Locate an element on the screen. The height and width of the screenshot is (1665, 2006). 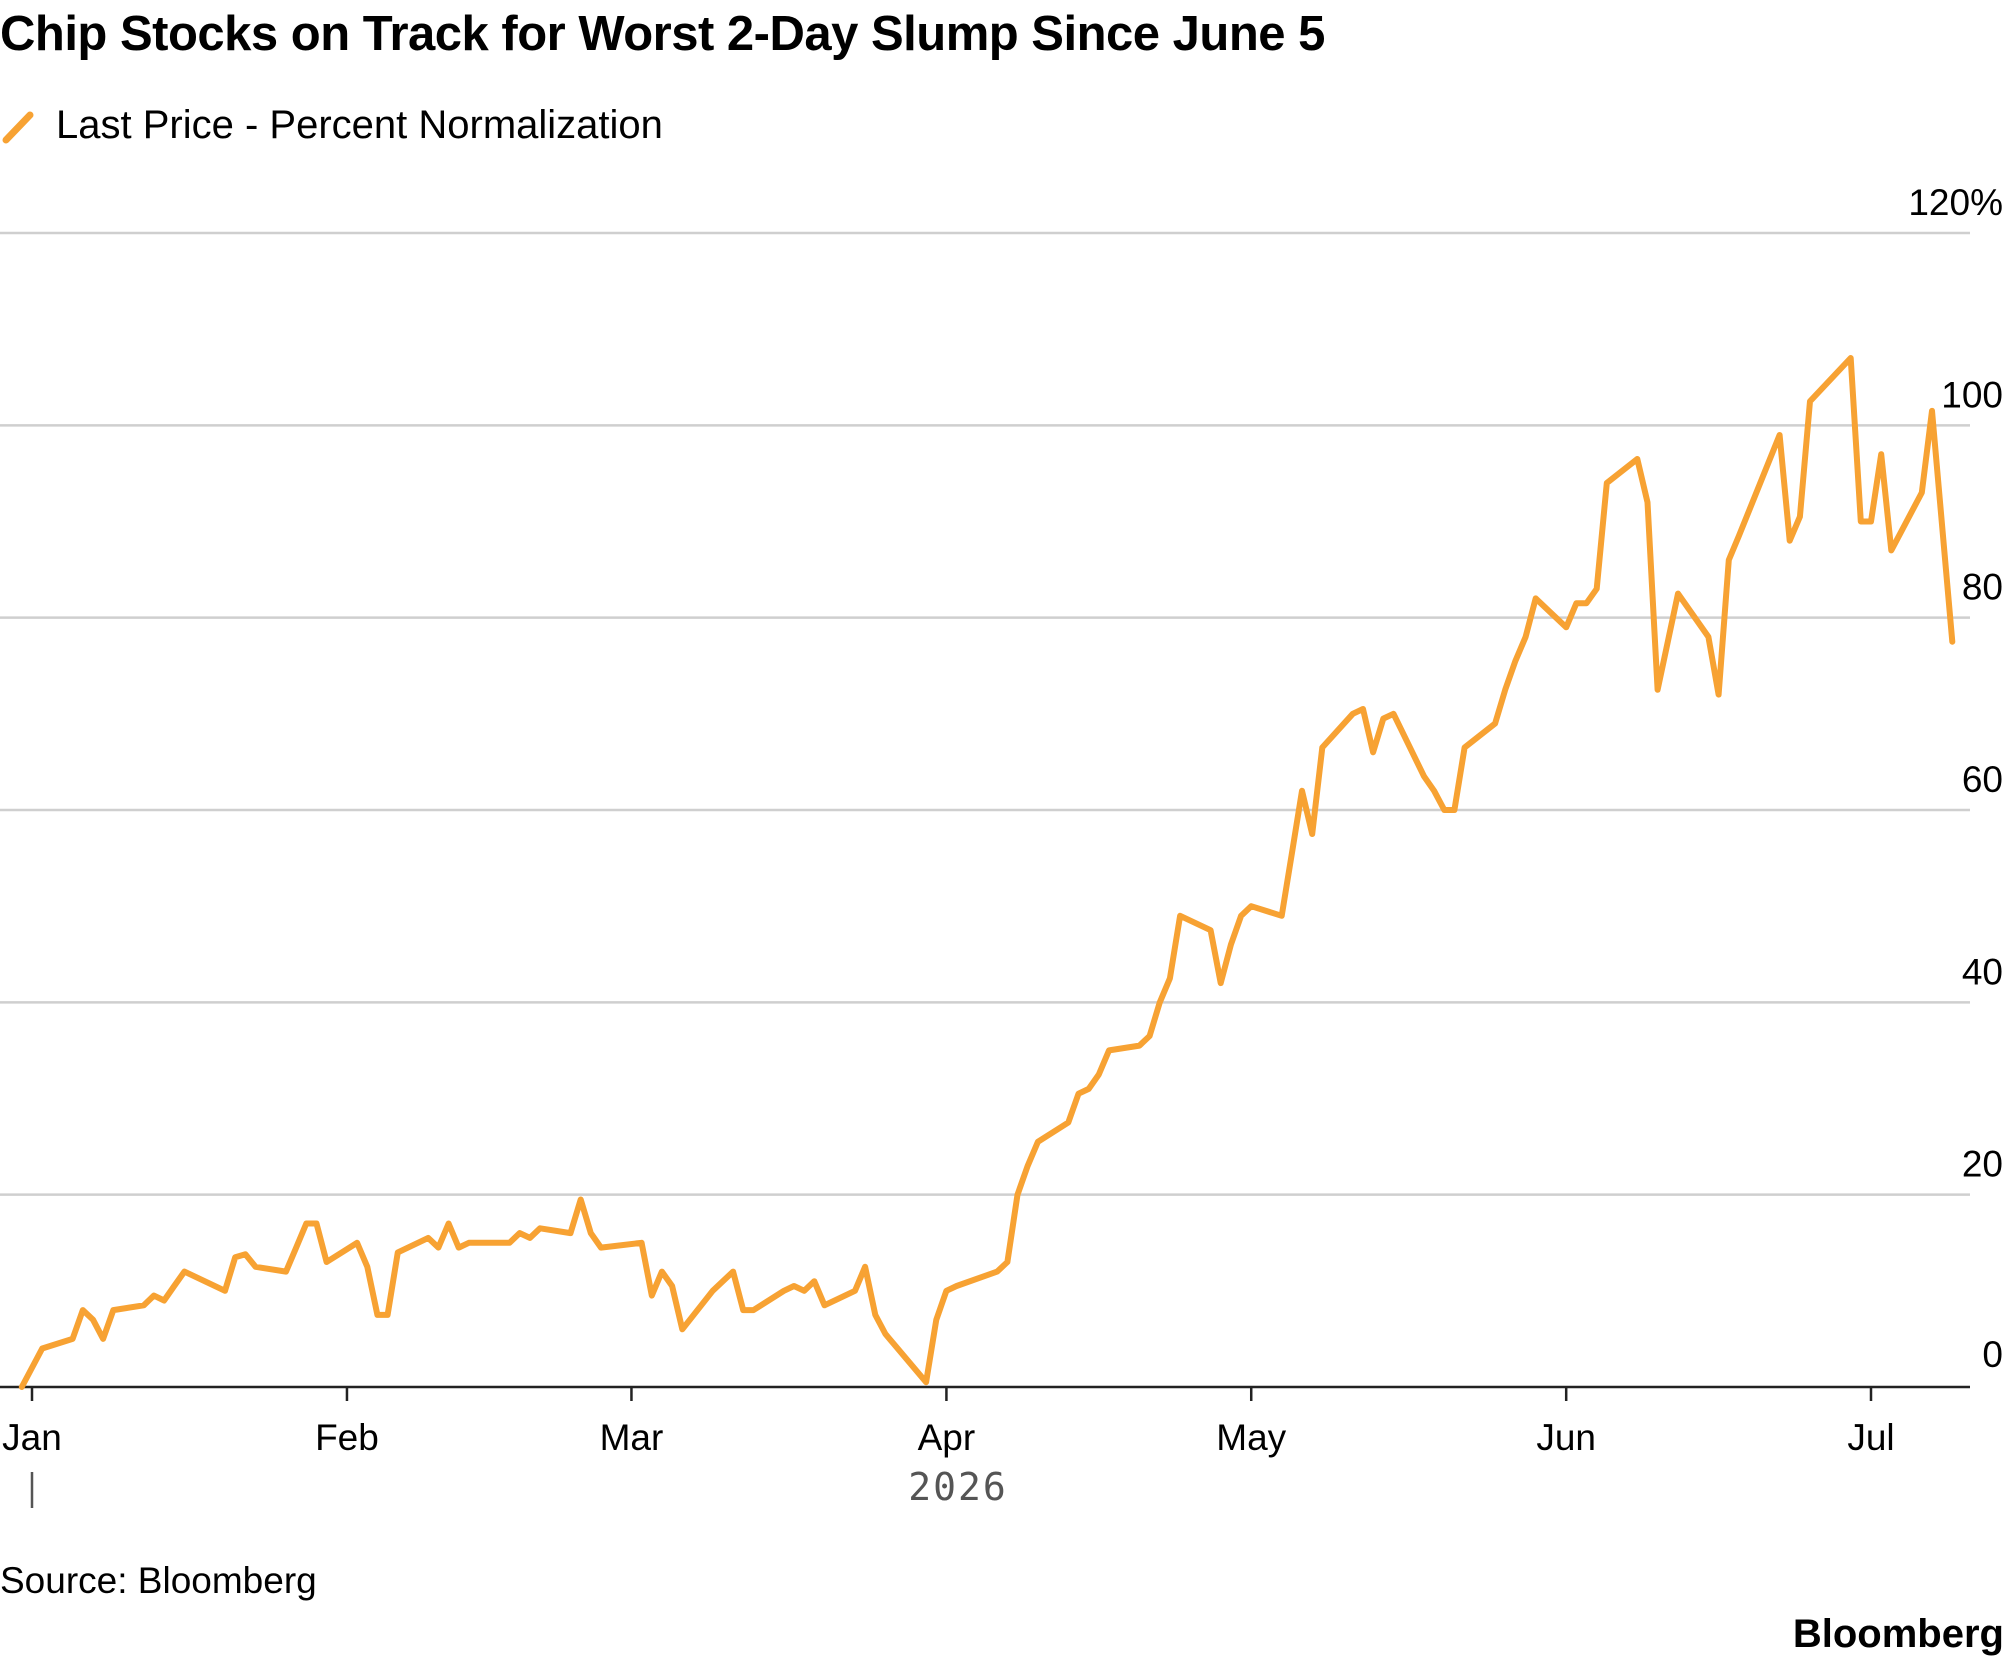
x-tick-label: Apr is located at coordinates (947, 1437).